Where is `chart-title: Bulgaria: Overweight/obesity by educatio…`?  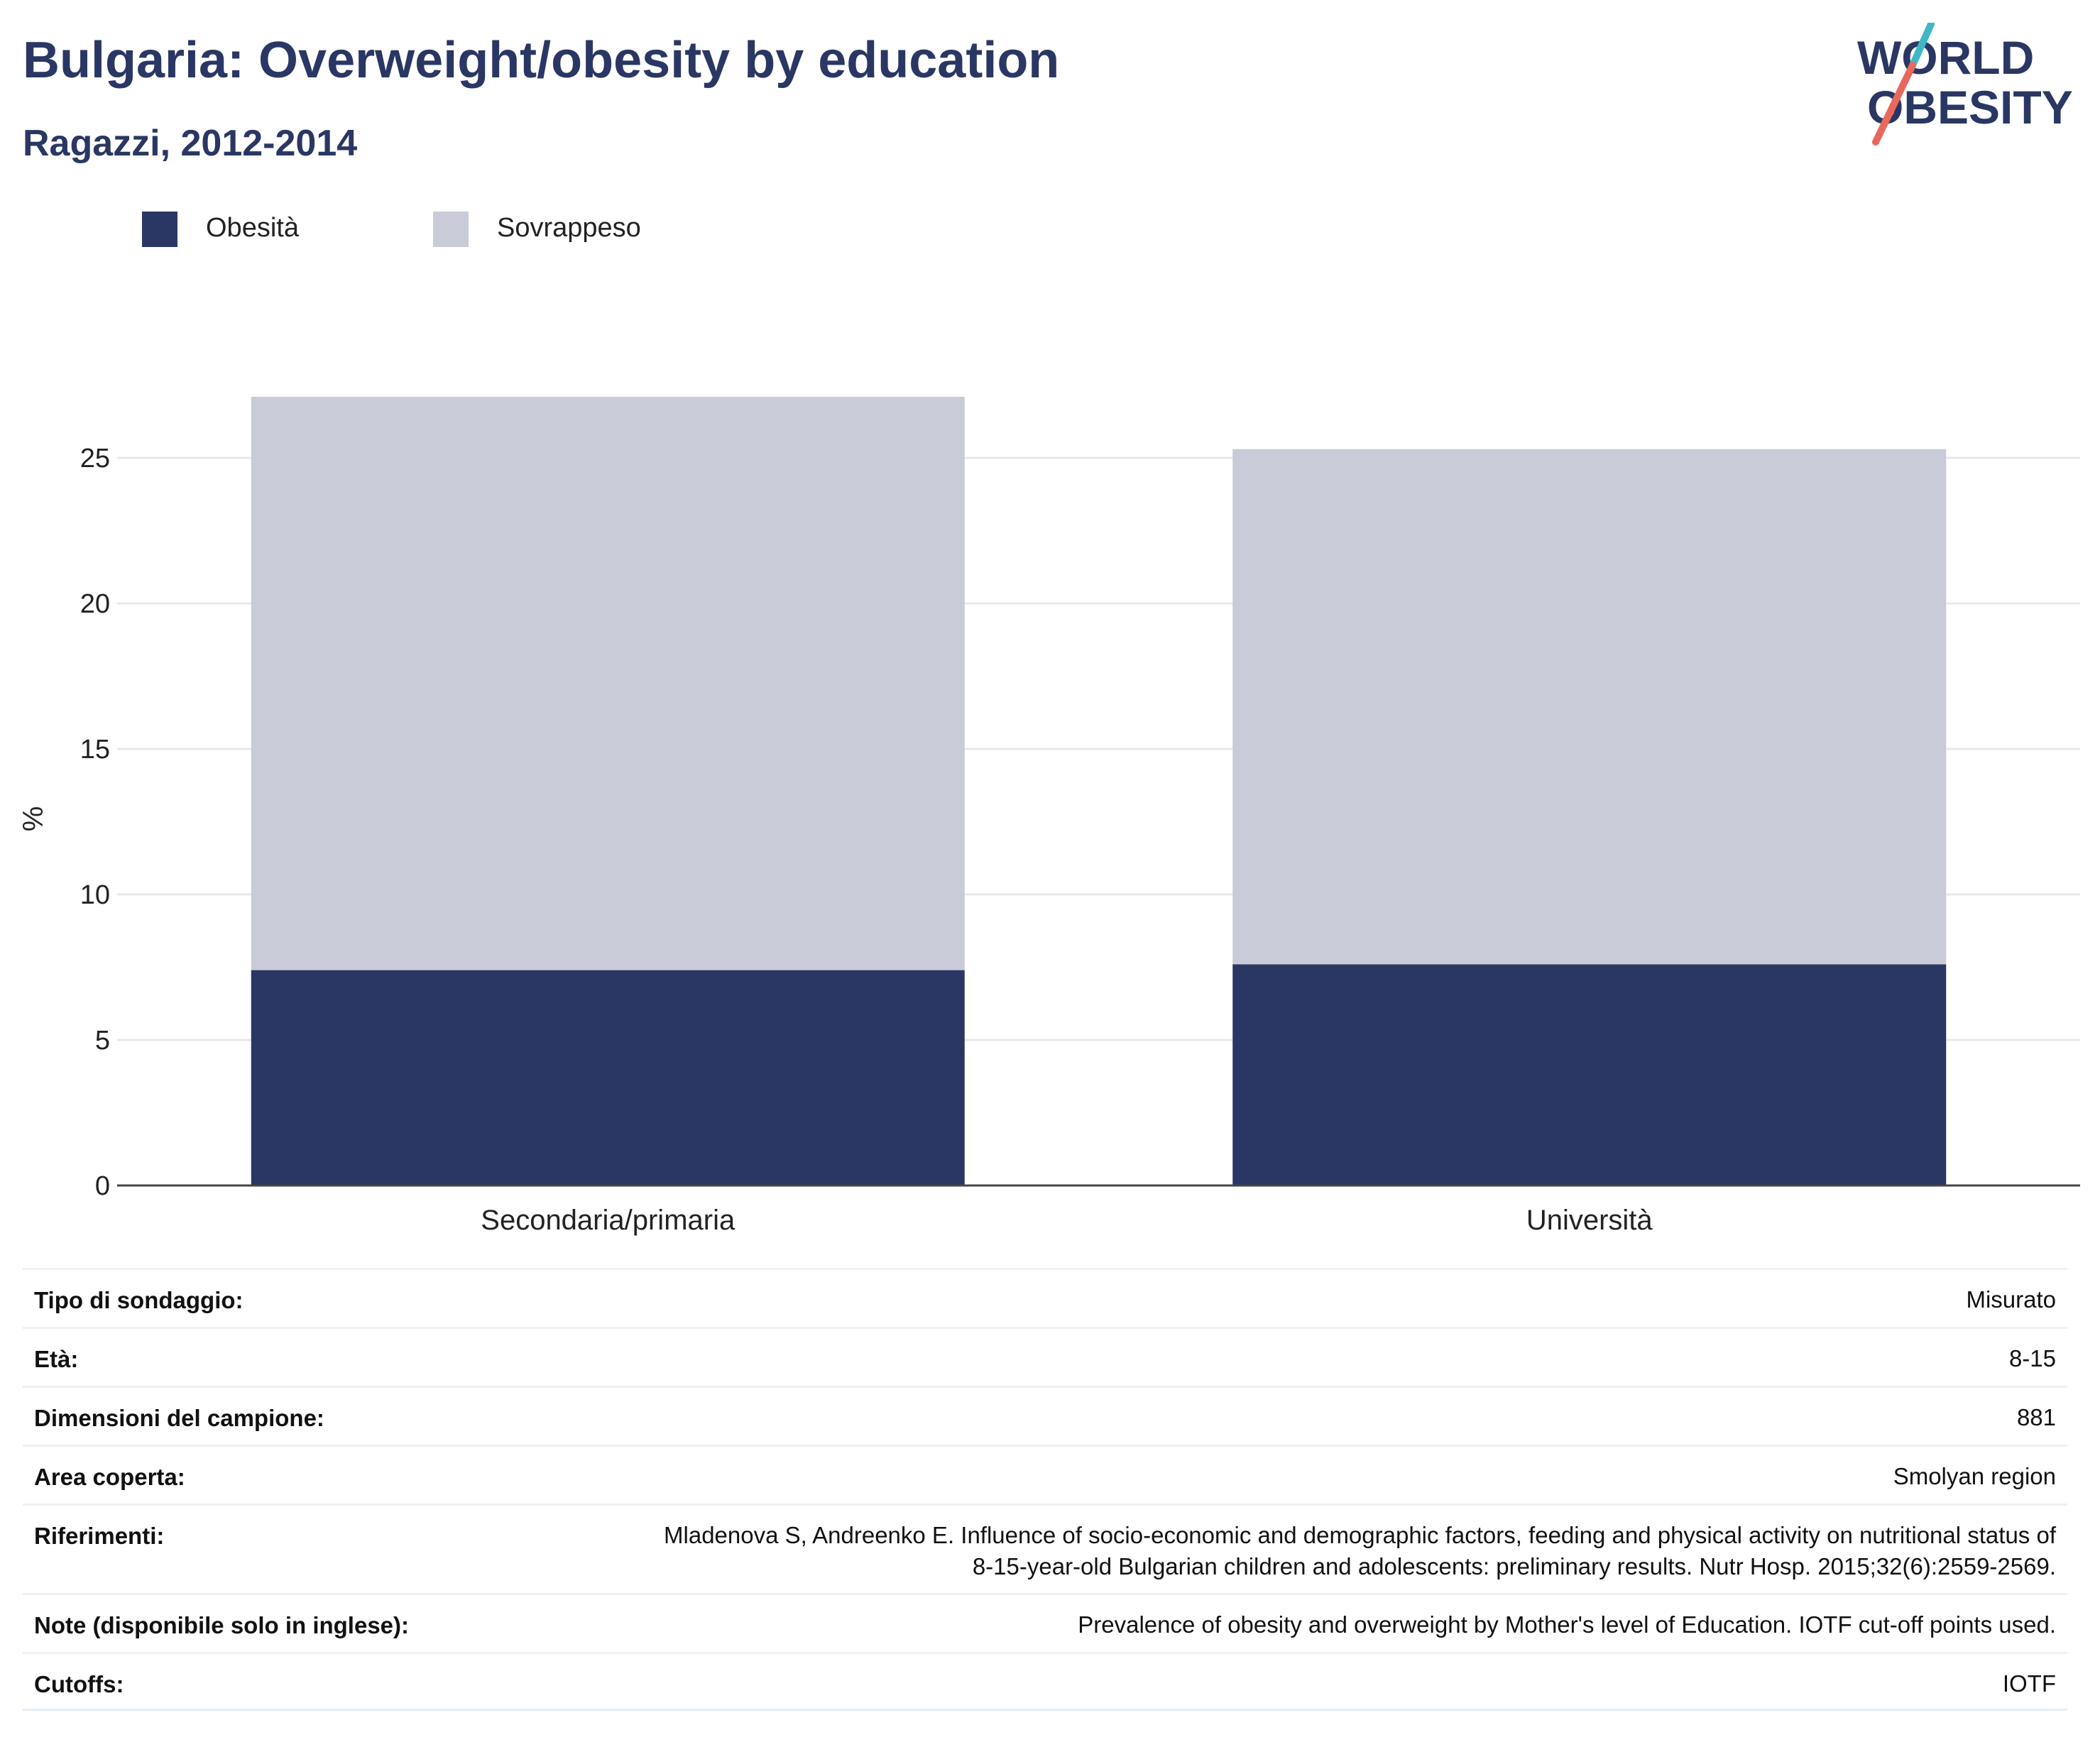 chart-title: Bulgaria: Overweight/obesity by educatio… is located at coordinates (541, 60).